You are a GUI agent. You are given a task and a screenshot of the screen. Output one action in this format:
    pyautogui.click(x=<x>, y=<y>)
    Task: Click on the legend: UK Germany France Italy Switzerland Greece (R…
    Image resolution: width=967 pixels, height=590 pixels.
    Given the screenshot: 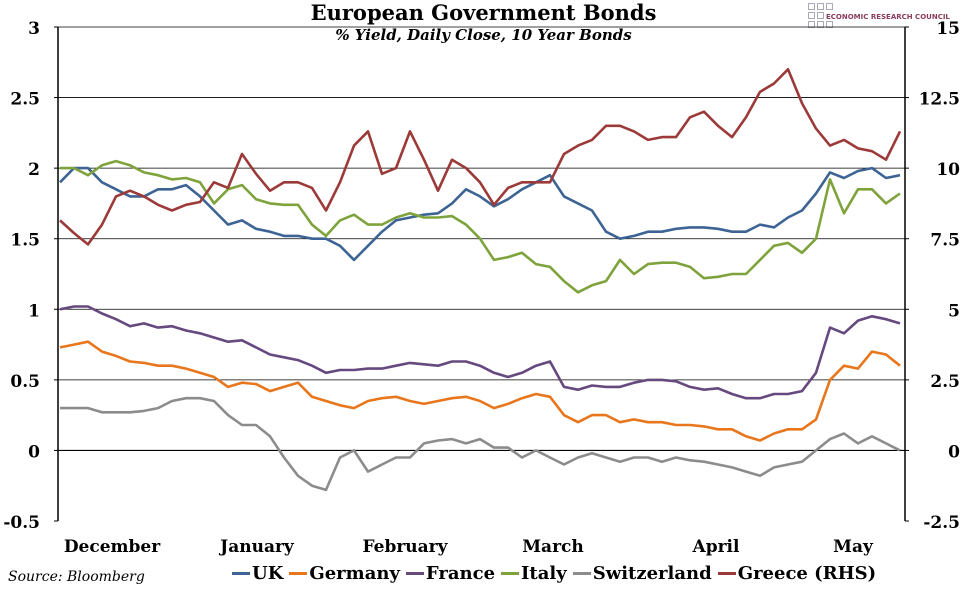 What is the action you would take?
    pyautogui.click(x=554, y=573)
    